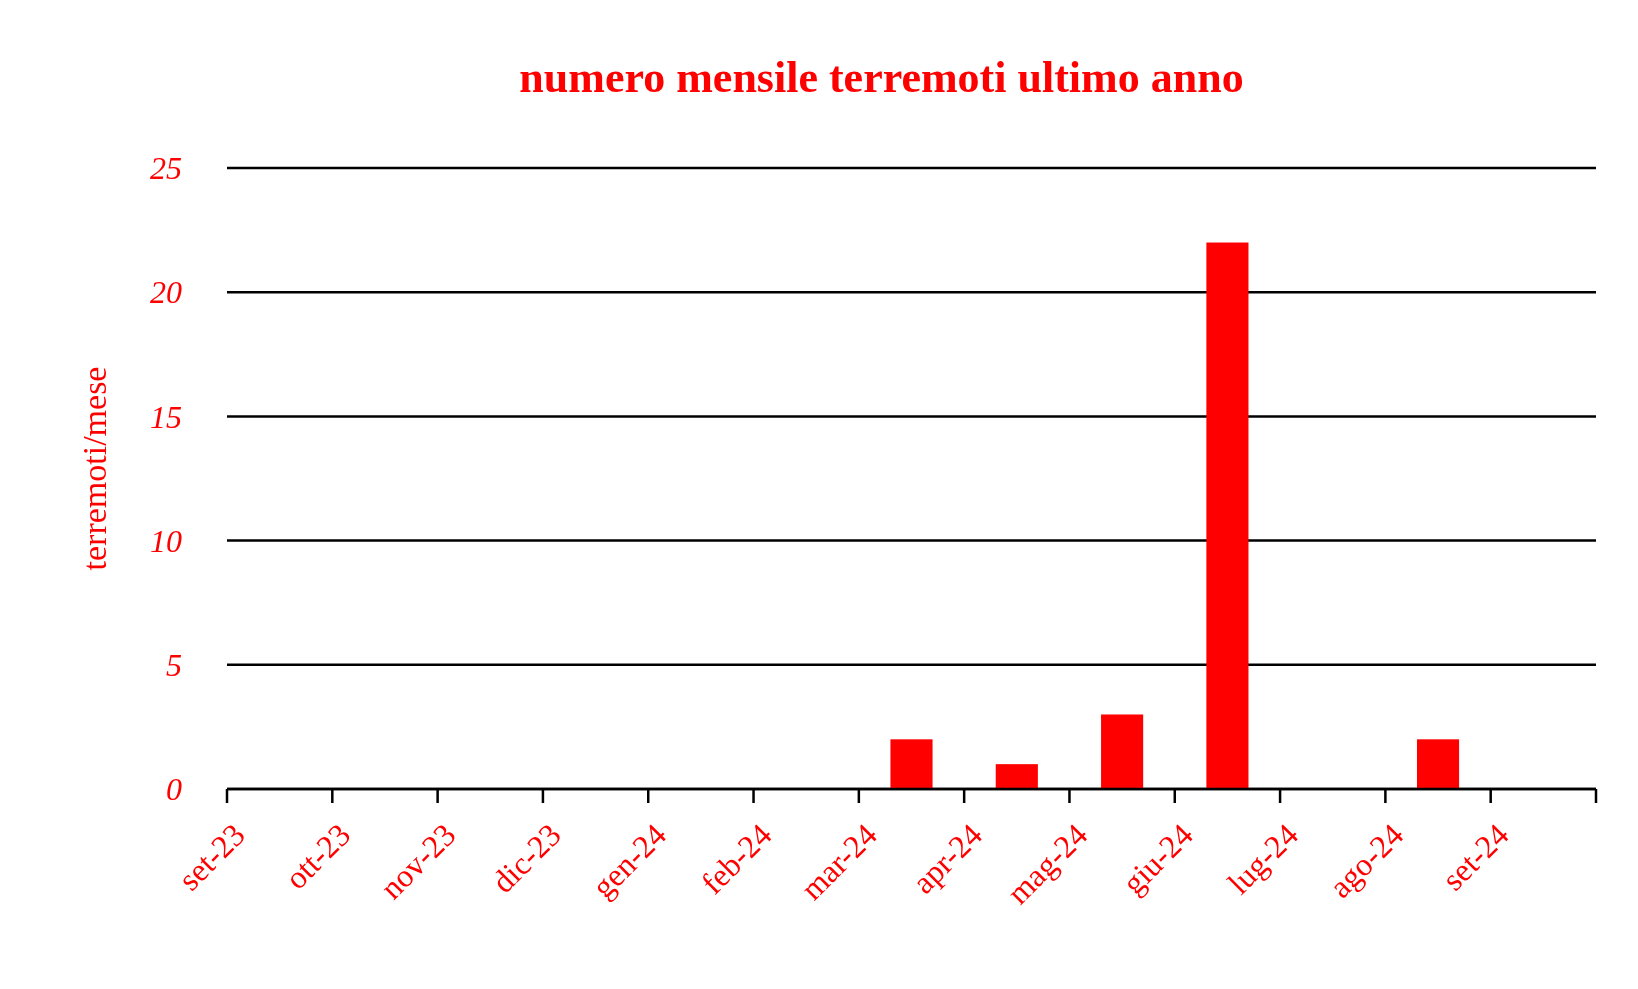 This screenshot has width=1638, height=989. Describe the element at coordinates (174, 665) in the screenshot. I see `y-tick-label: 5` at that location.